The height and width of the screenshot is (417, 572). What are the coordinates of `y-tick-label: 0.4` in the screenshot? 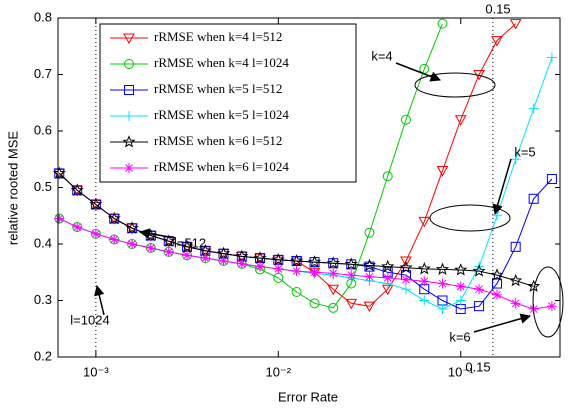 It's located at (43, 242).